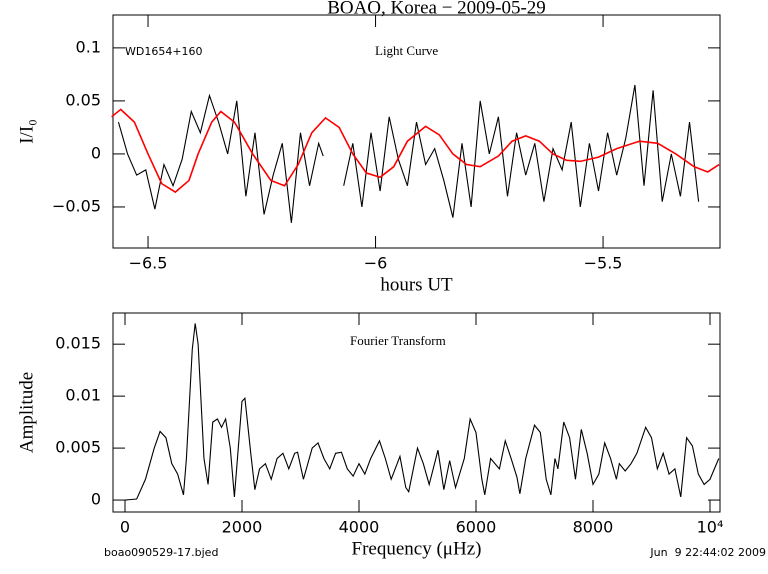 The width and height of the screenshot is (768, 574). I want to click on x-tick-label: −6.5, so click(148, 263).